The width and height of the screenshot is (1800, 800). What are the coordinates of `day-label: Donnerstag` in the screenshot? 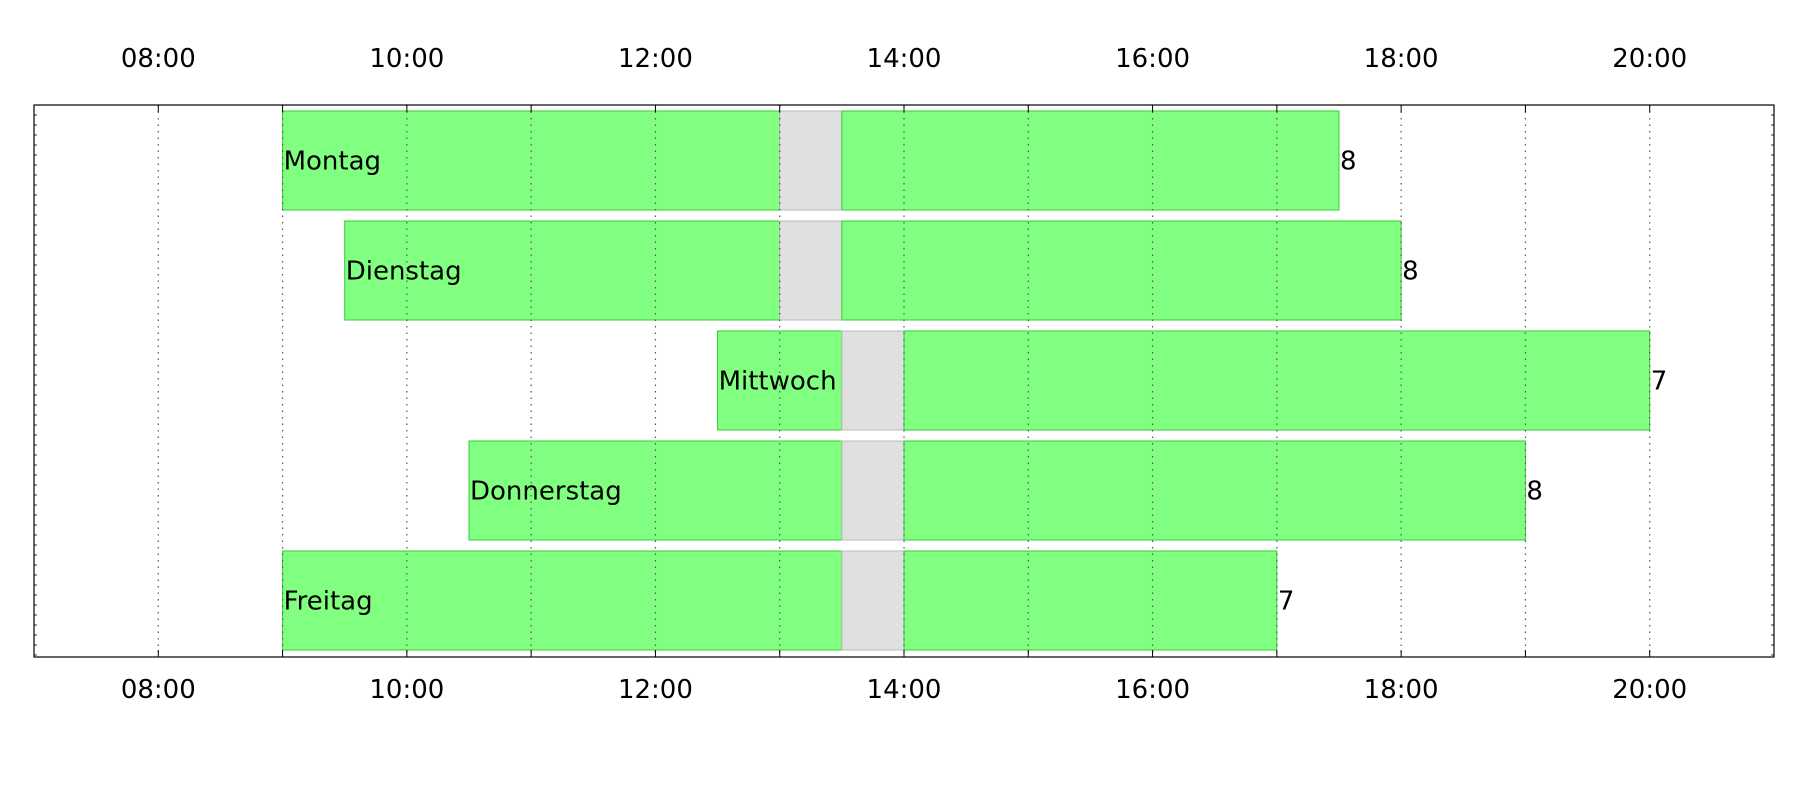 It's located at (546, 492).